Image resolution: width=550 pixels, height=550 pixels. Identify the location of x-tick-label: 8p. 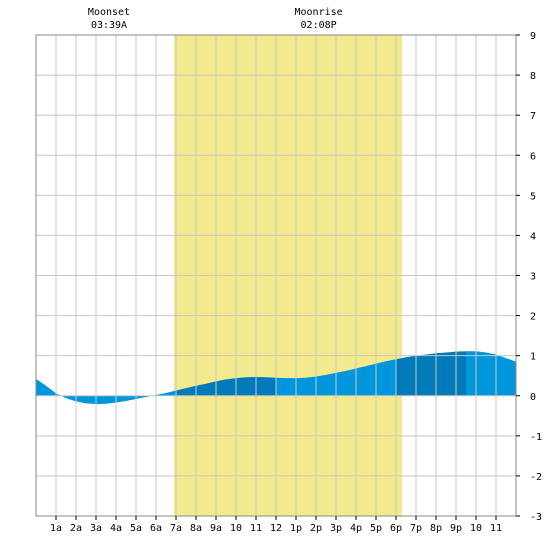
(436, 528).